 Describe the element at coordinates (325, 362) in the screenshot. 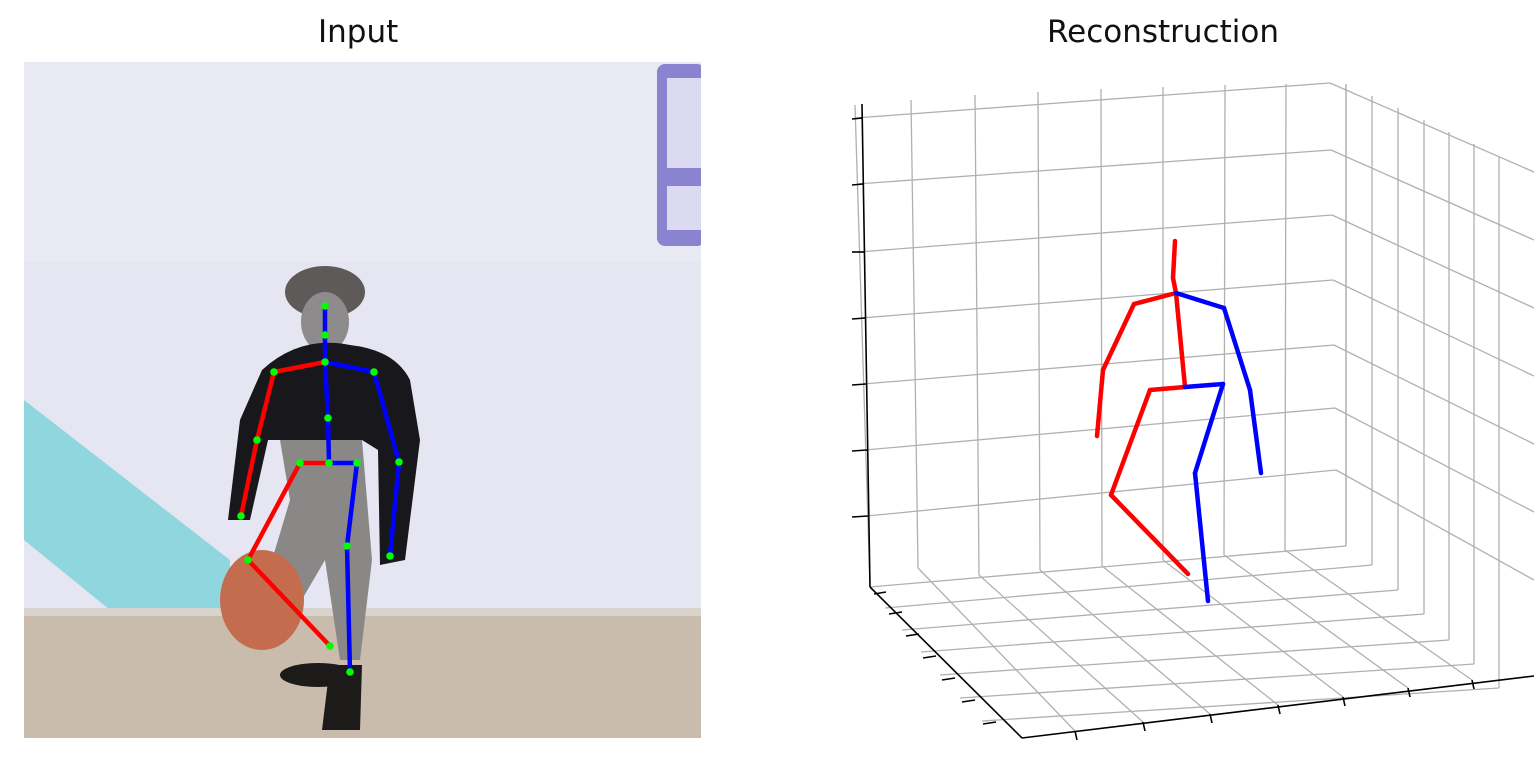

I see `joint-neck` at that location.